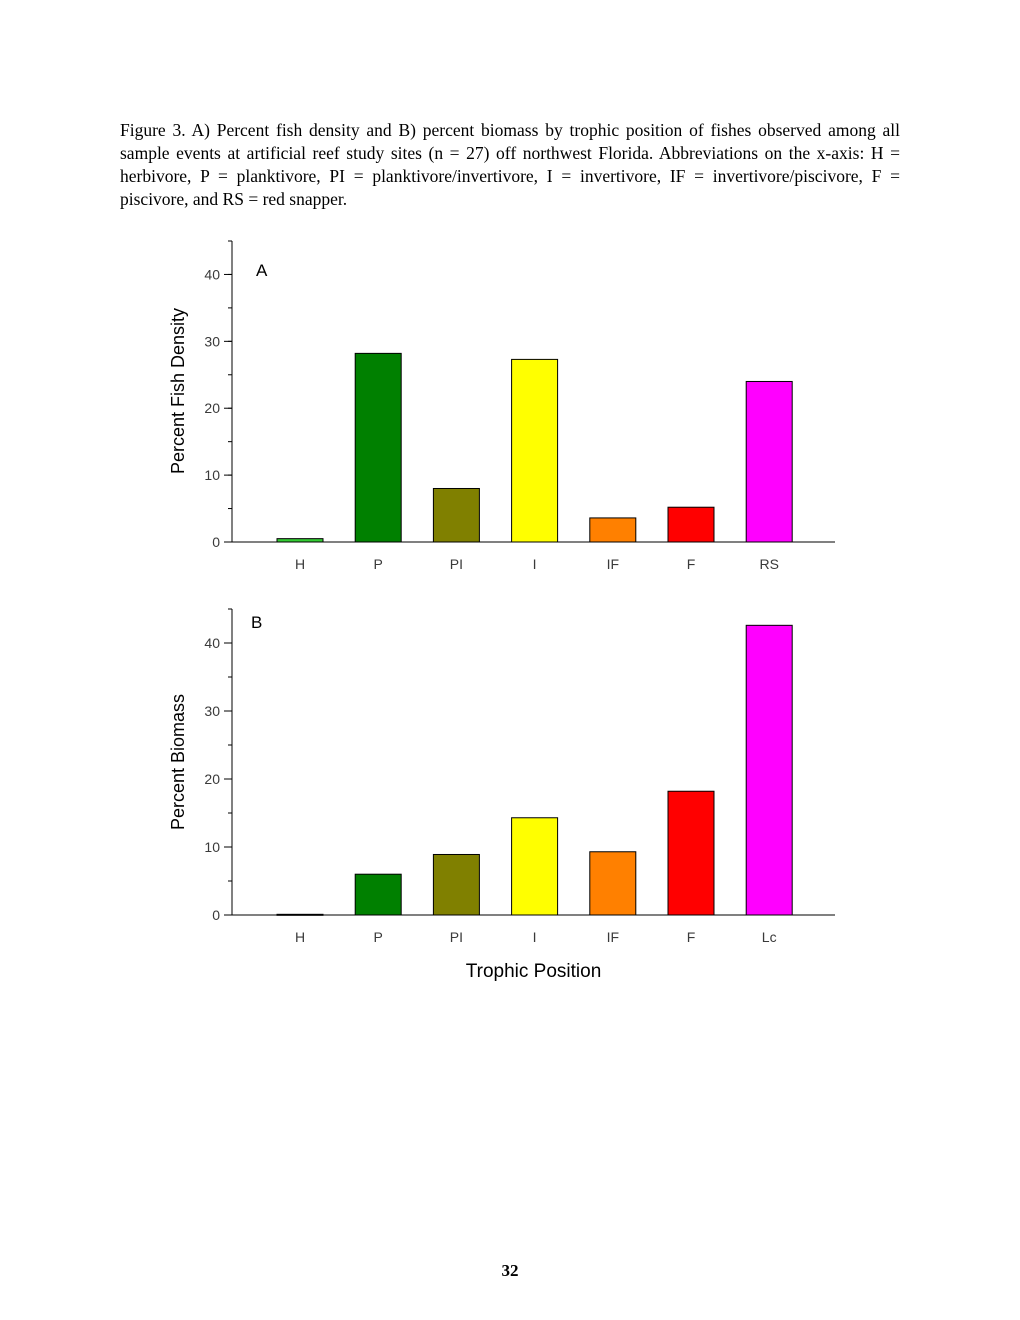  Describe the element at coordinates (510, 1270) in the screenshot. I see `page-number: 32` at that location.